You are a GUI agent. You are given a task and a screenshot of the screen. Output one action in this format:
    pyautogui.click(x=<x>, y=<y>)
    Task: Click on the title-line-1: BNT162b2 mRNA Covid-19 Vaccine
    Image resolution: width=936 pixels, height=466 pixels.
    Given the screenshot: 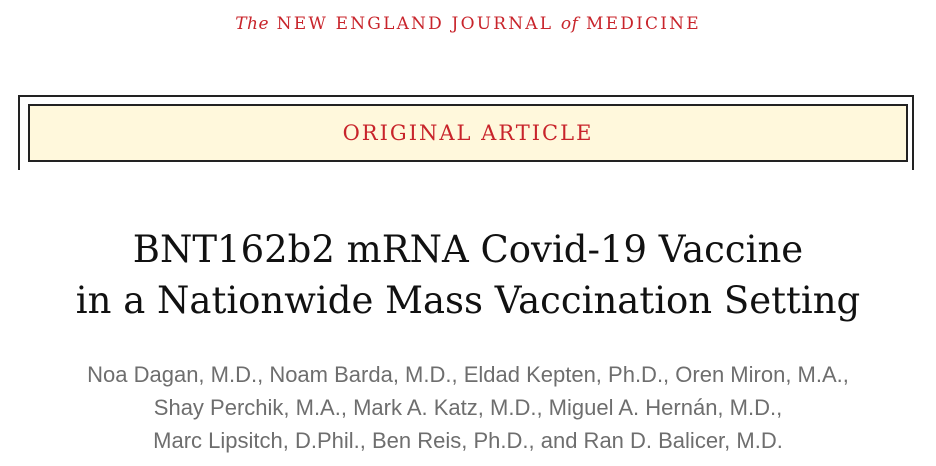 What is the action you would take?
    pyautogui.click(x=468, y=249)
    